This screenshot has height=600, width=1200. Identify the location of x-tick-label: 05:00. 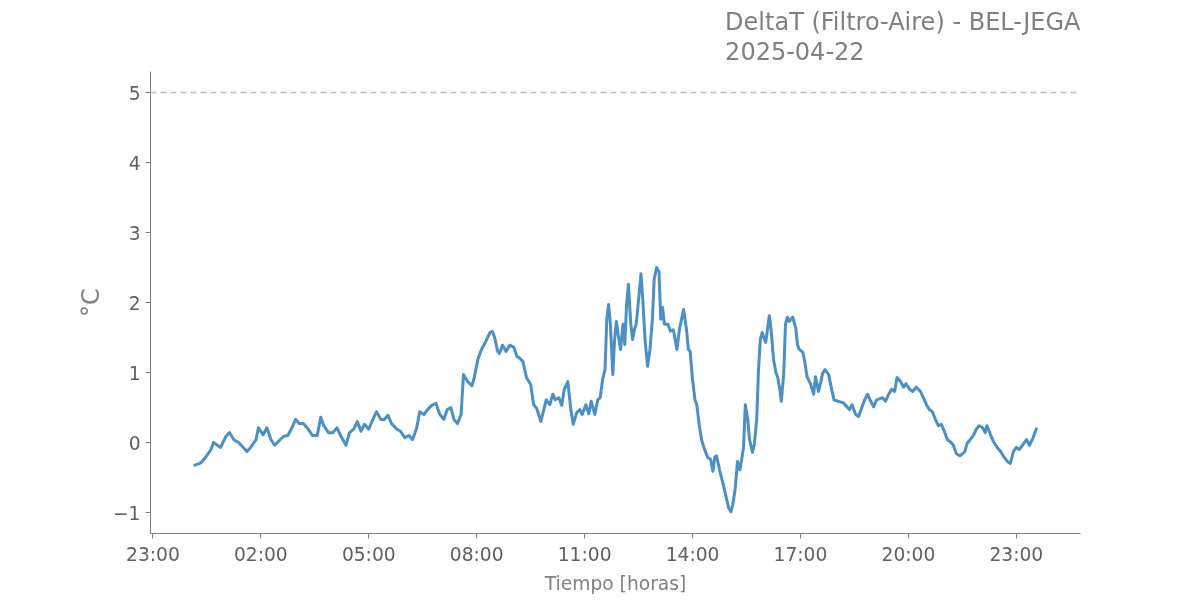
(368, 554).